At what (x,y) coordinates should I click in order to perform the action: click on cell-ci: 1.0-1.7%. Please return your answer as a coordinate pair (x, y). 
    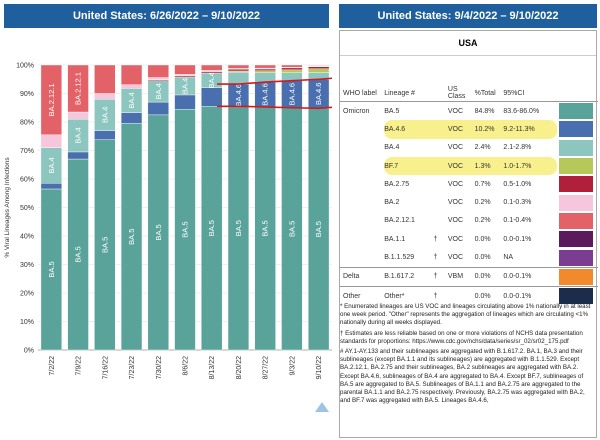
    Looking at the image, I should click on (530, 166).